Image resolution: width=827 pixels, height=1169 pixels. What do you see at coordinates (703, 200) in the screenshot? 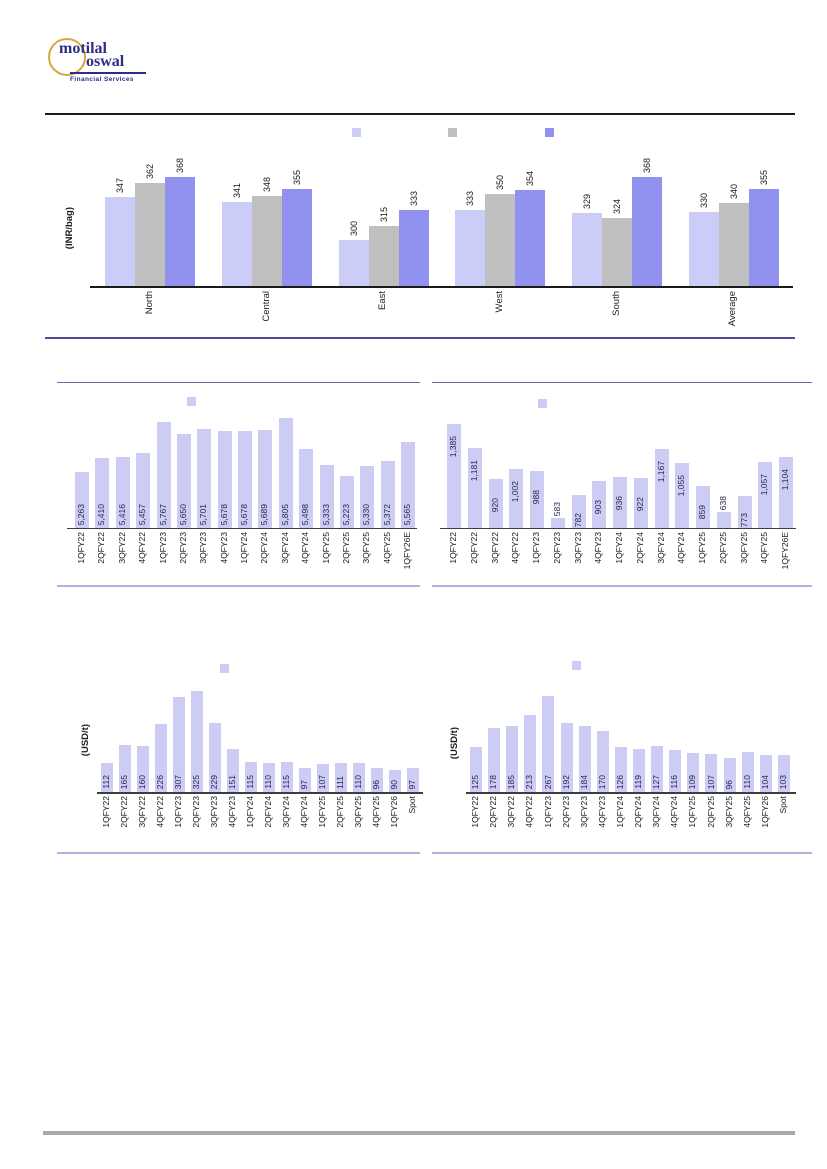
I see `bar-value-label: 330` at bounding box center [703, 200].